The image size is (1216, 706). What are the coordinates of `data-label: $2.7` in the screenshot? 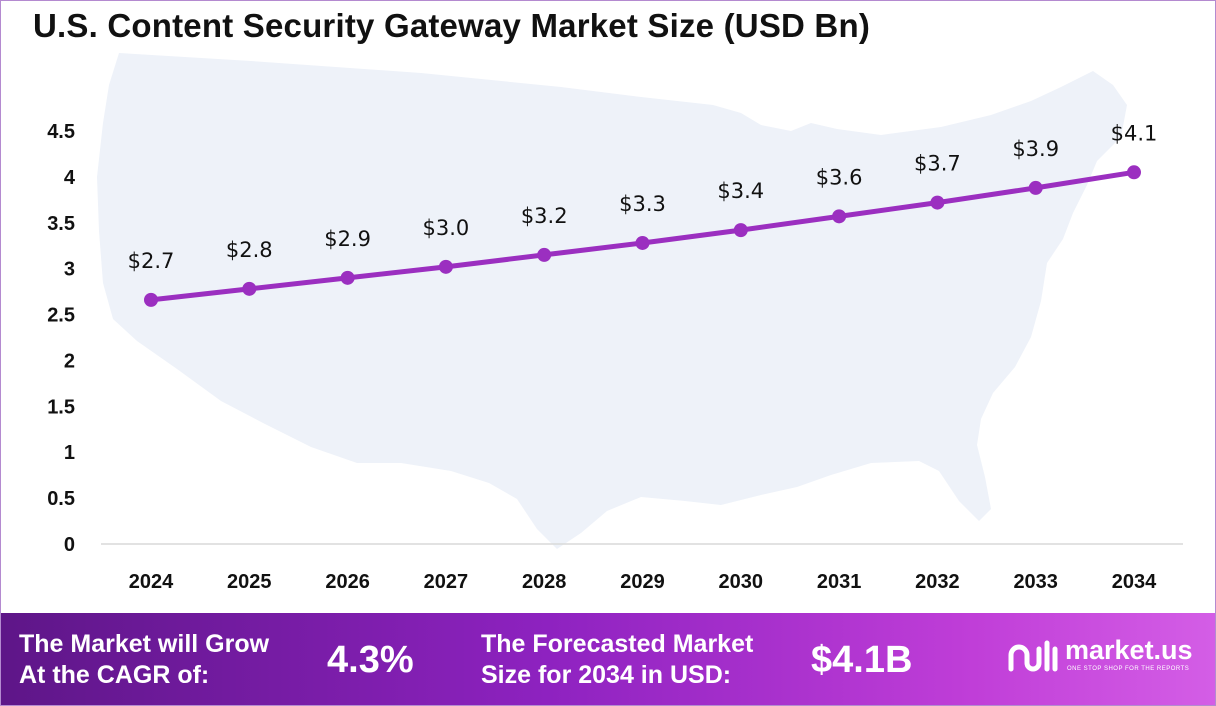 It's located at (151, 261).